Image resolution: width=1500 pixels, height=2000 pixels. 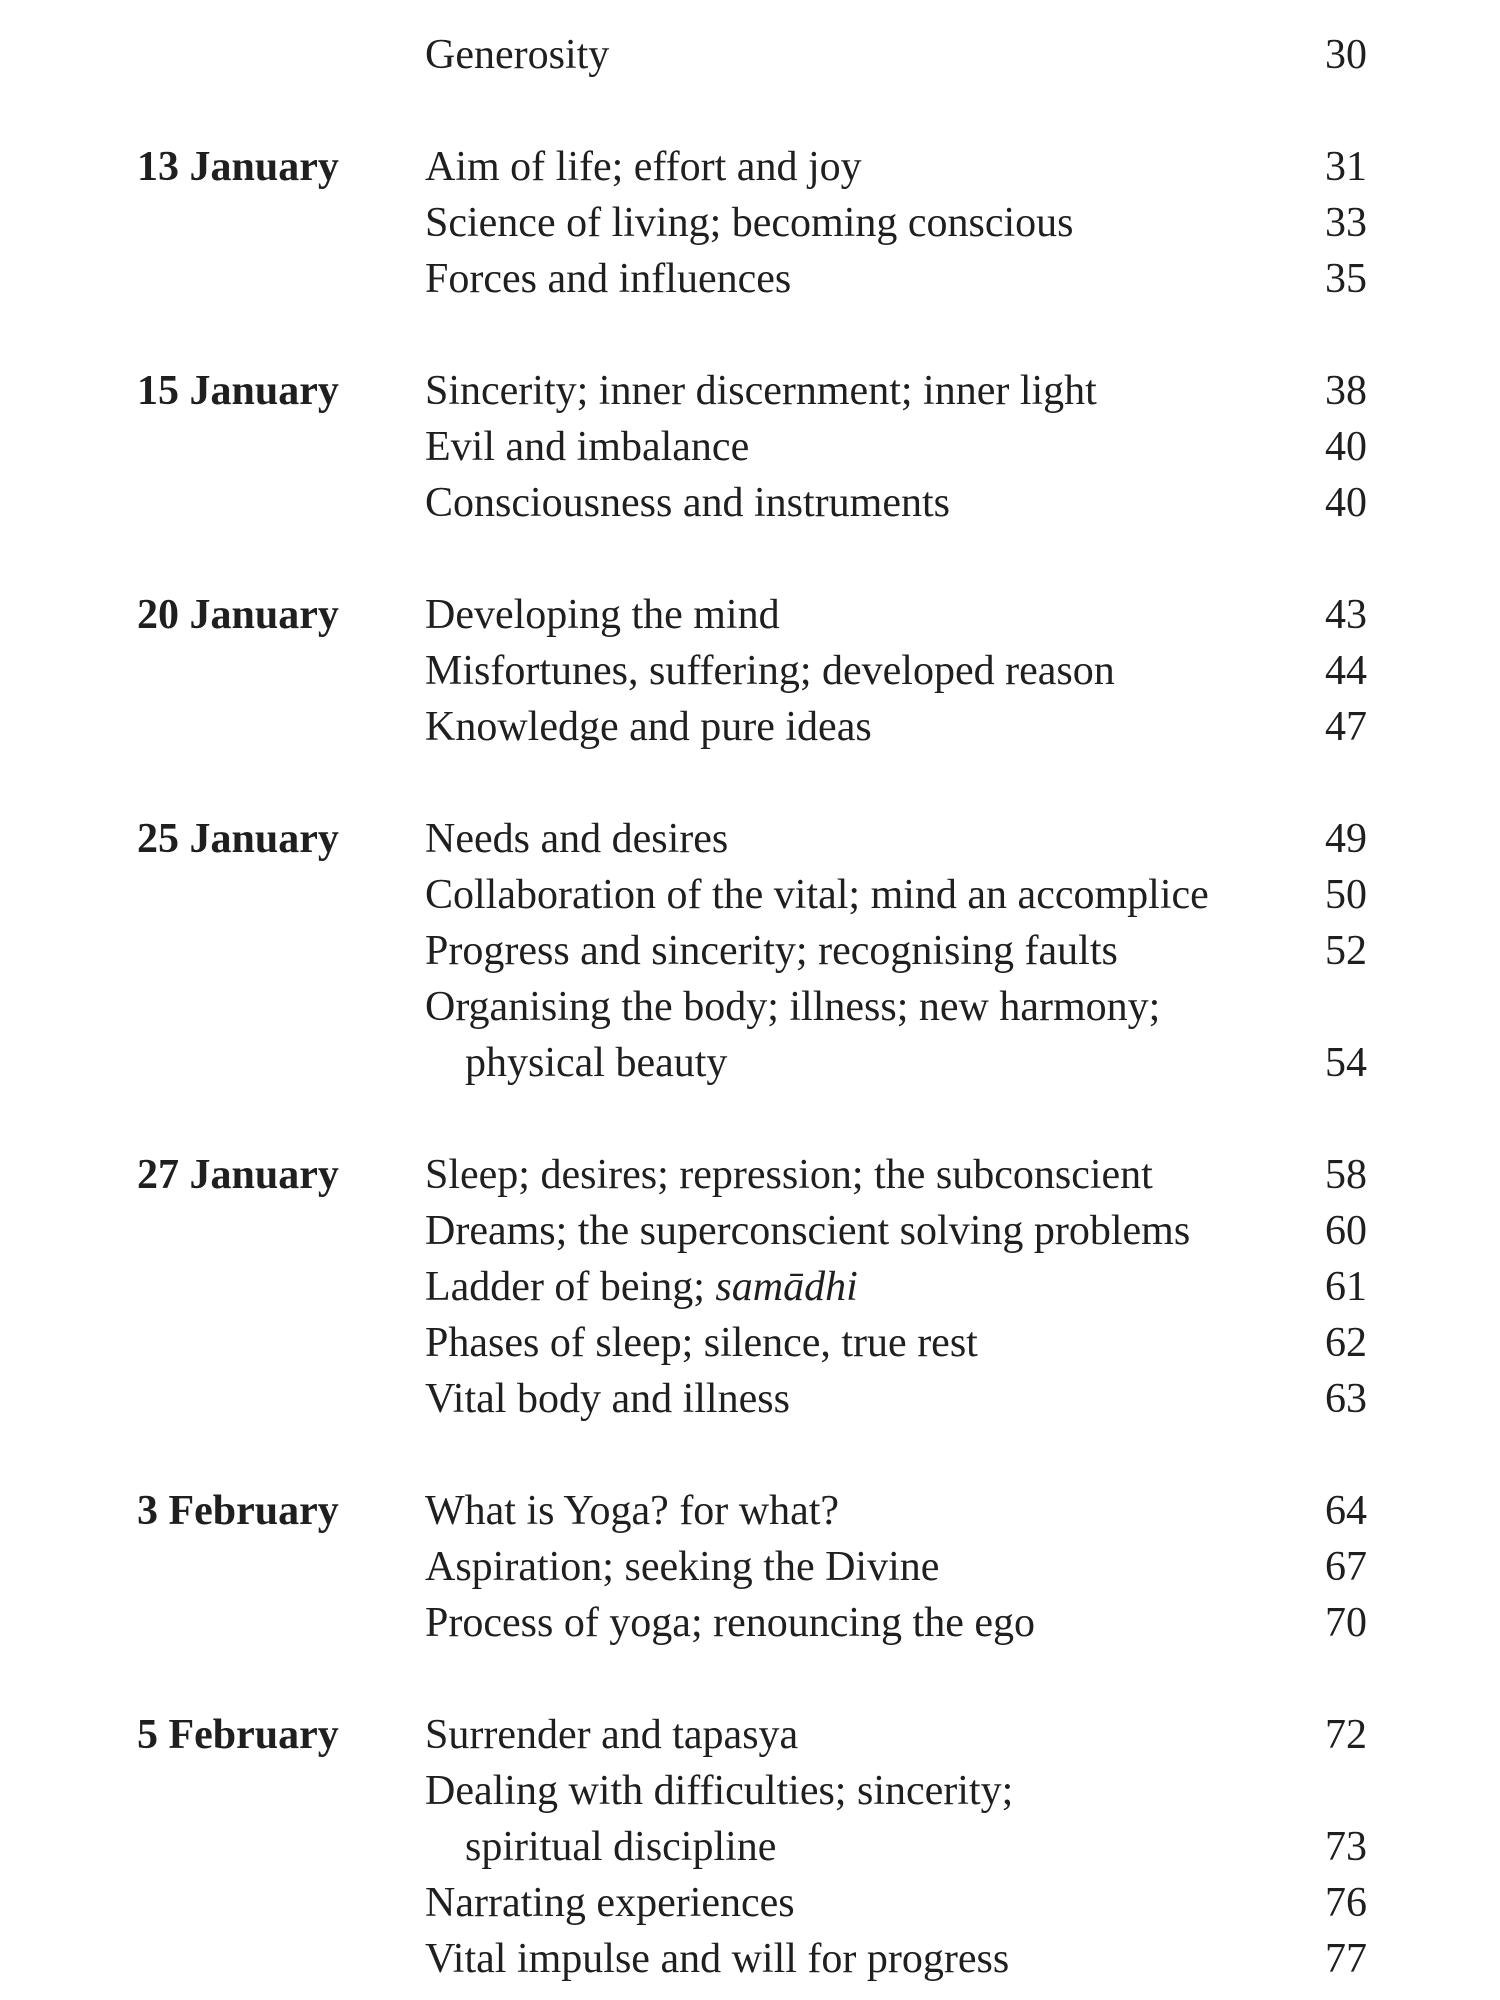 What do you see at coordinates (517, 55) in the screenshot?
I see `entry-title-text: Generosity` at bounding box center [517, 55].